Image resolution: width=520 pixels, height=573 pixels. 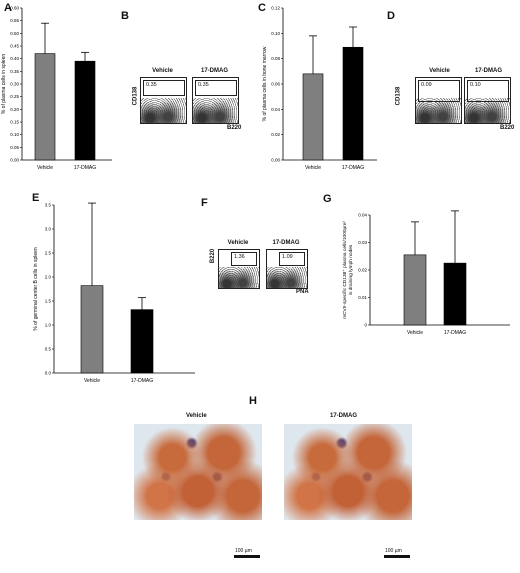 What do you see at coordinates (365, 325) in the screenshot?
I see `y-tick-label: 0` at bounding box center [365, 325].